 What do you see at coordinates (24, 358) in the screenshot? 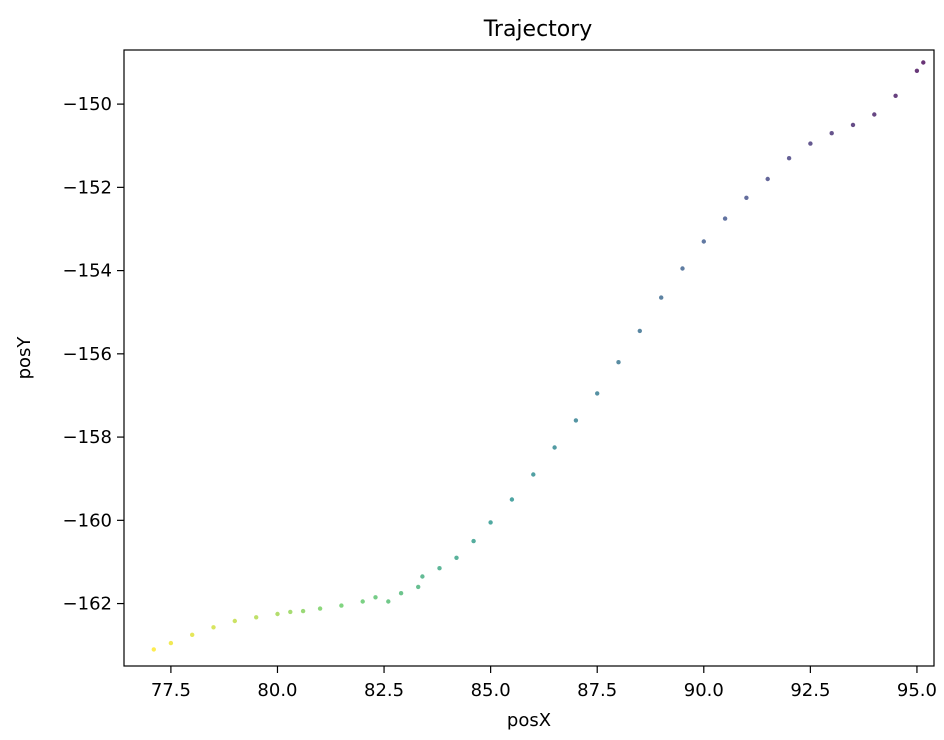
I see `y-axis-label: posY` at bounding box center [24, 358].